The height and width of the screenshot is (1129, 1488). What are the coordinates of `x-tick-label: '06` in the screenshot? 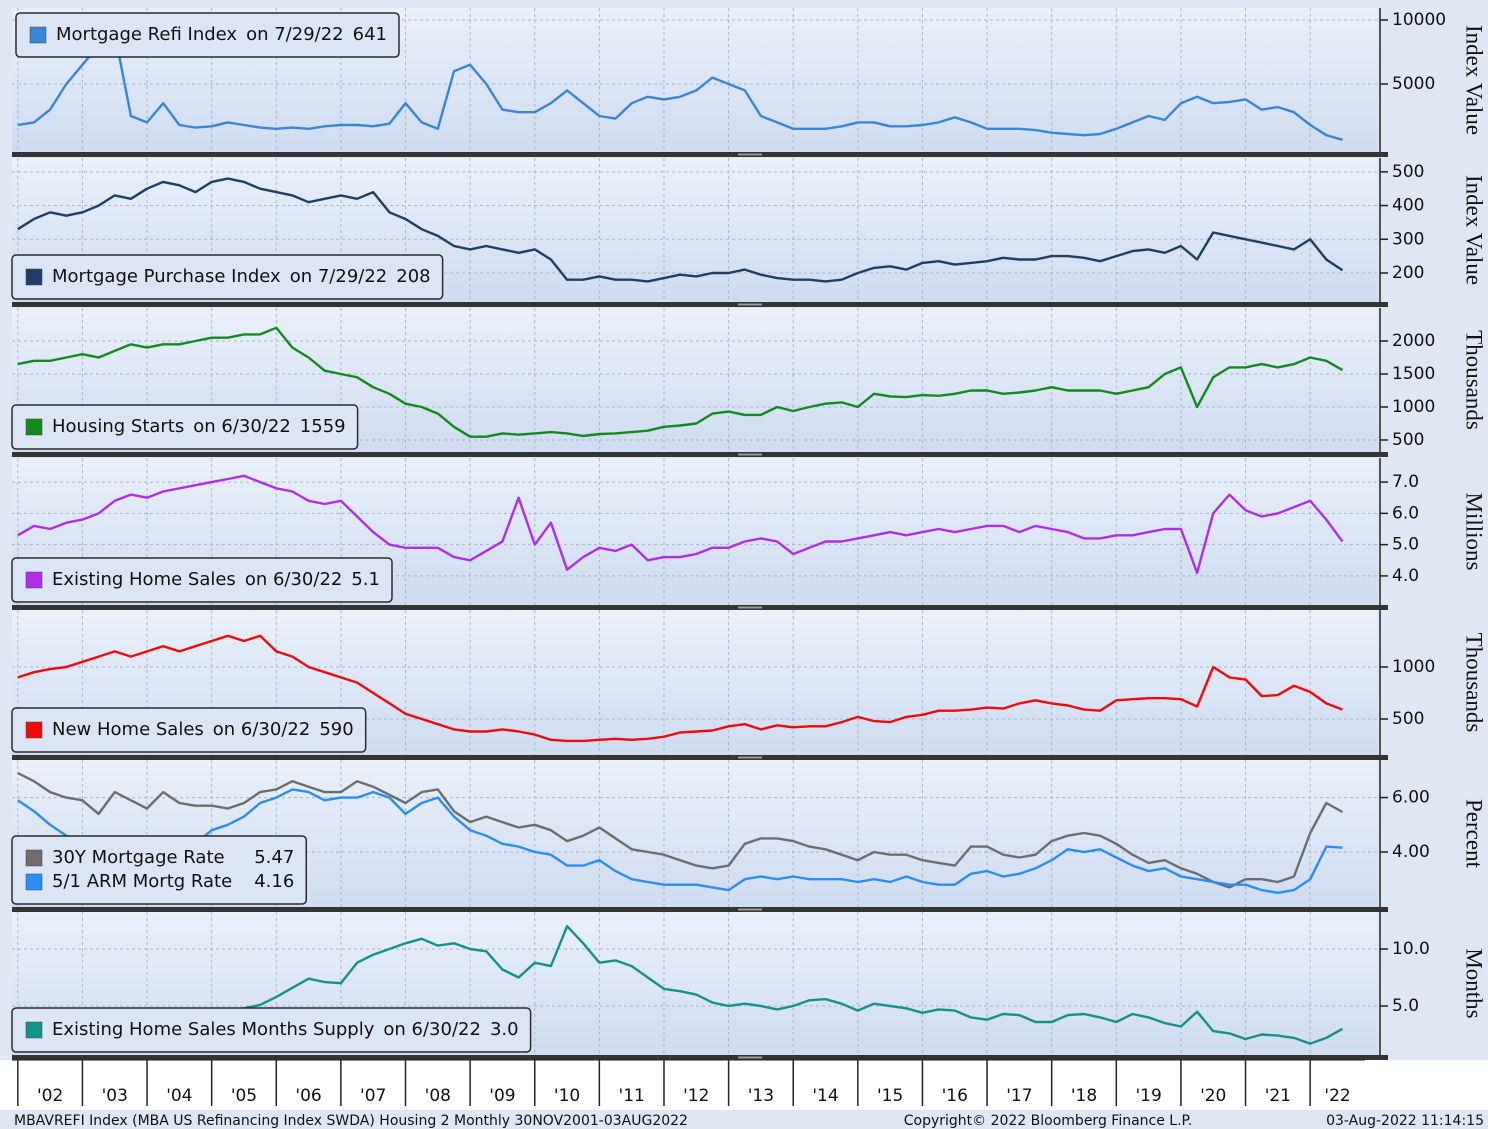 It's located at (308, 1096).